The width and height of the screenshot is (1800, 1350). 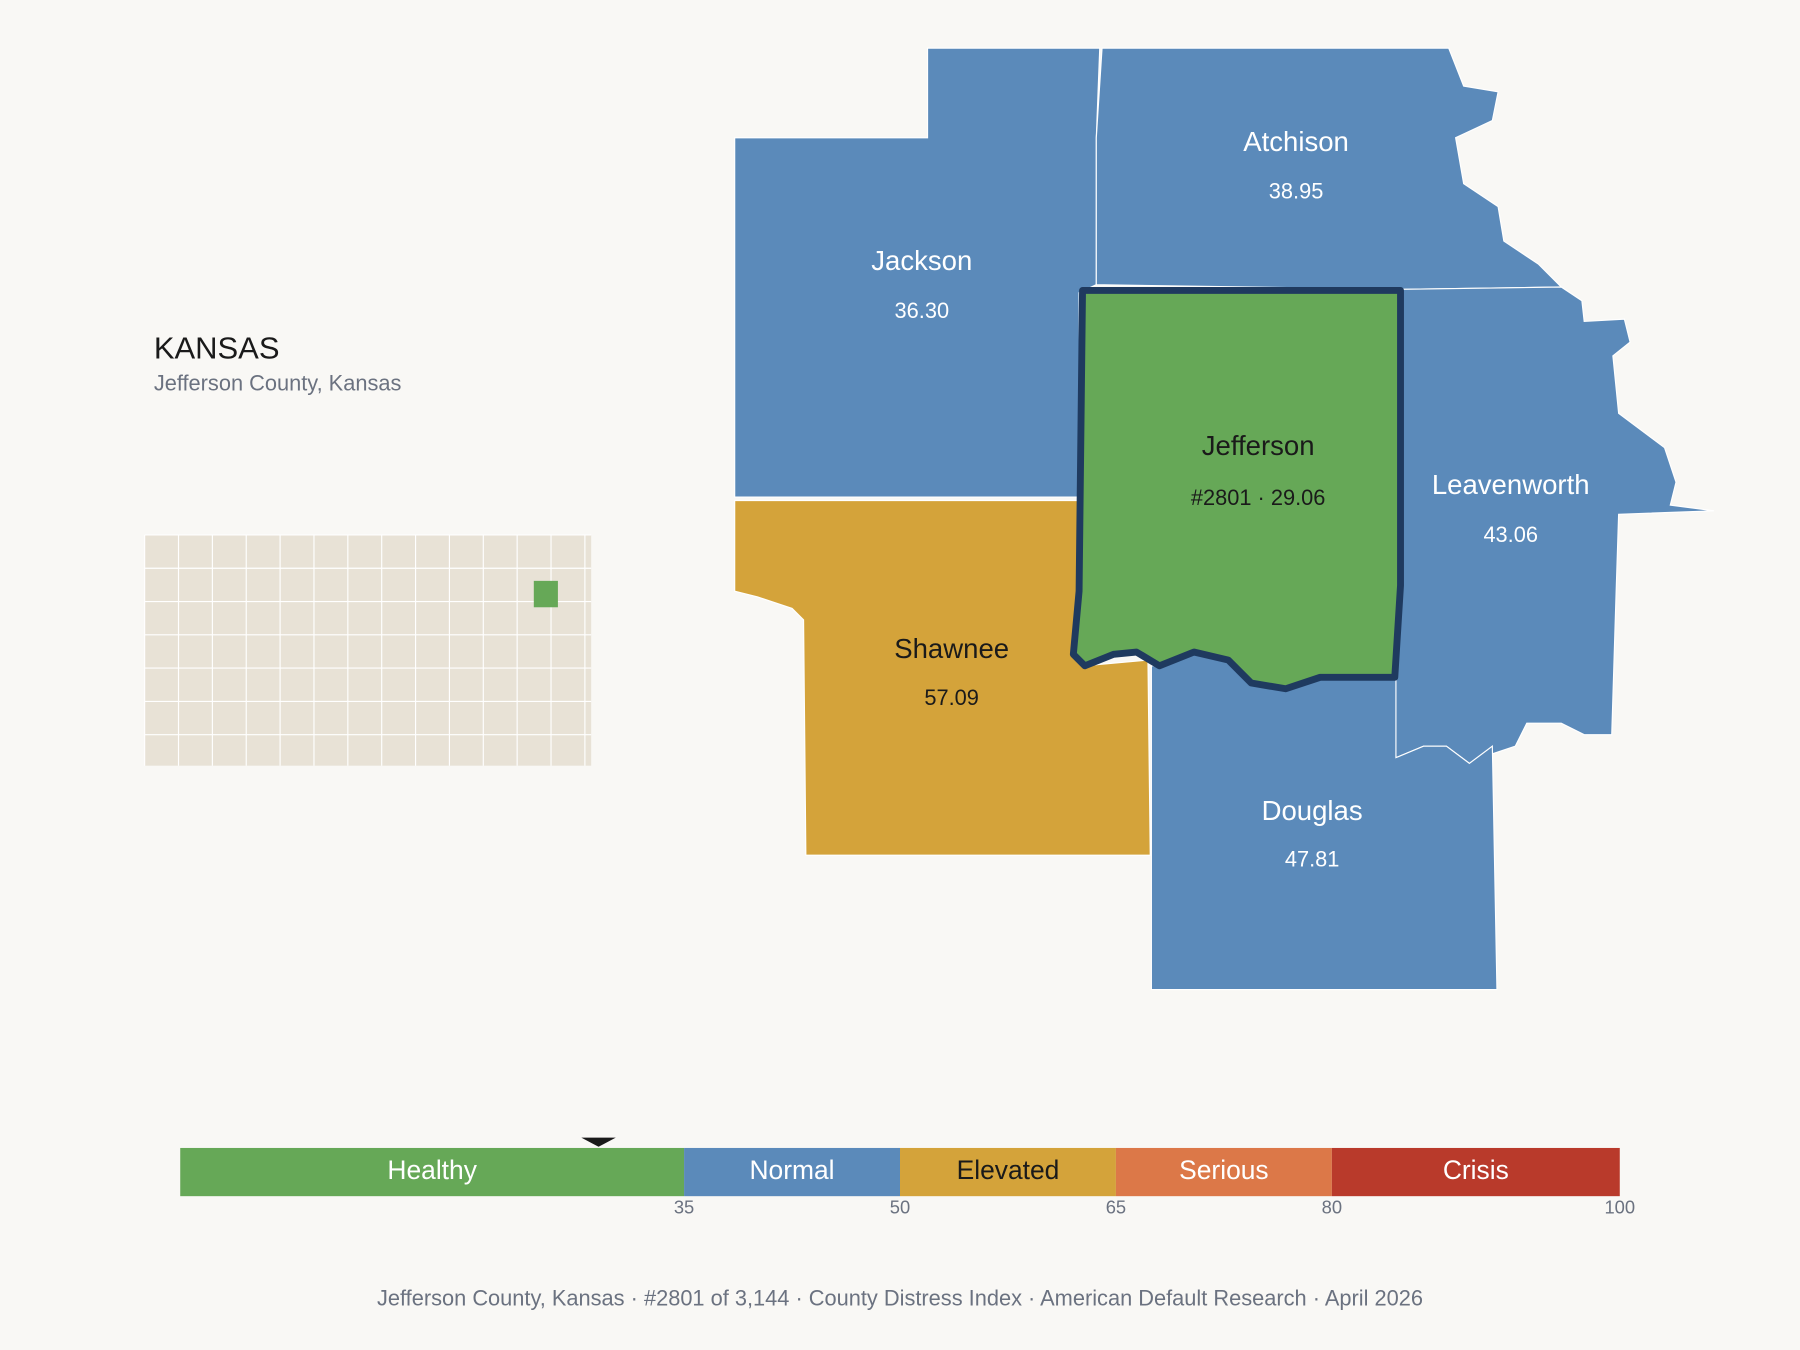 What do you see at coordinates (1312, 810) in the screenshot?
I see `county-name: Douglas` at bounding box center [1312, 810].